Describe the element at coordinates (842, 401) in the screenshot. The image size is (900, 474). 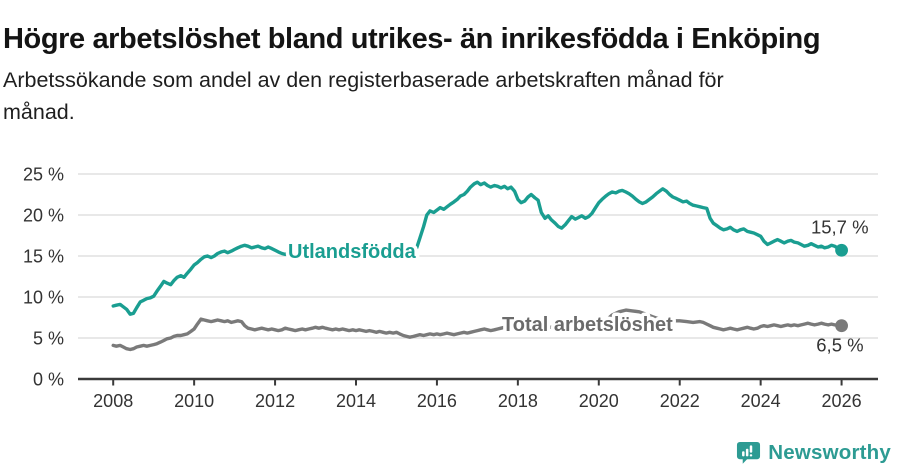
I see `svg-text: 2026` at that location.